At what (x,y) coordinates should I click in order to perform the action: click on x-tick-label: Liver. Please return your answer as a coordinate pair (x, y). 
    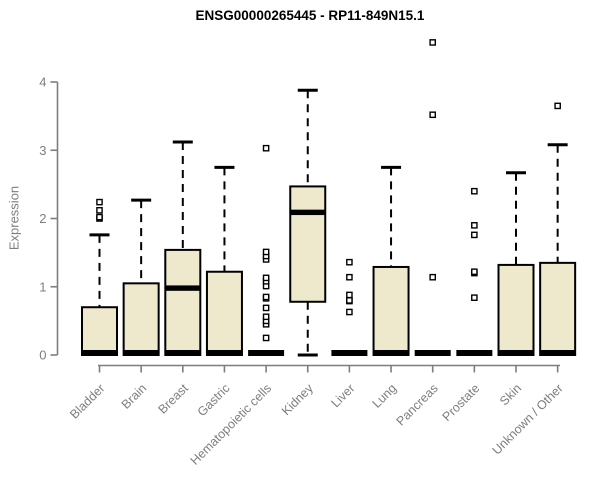
    Looking at the image, I should click on (342, 395).